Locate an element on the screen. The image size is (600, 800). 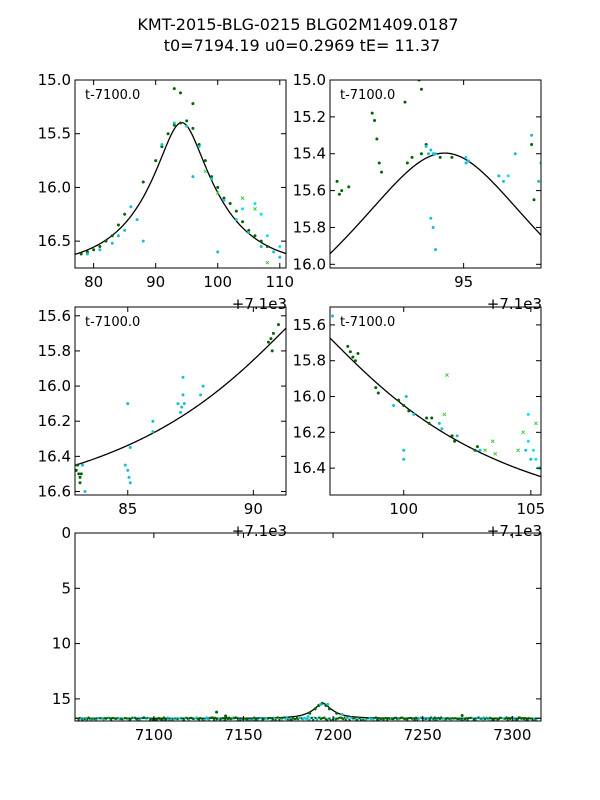
series-light-green is located at coordinates (236, 217).